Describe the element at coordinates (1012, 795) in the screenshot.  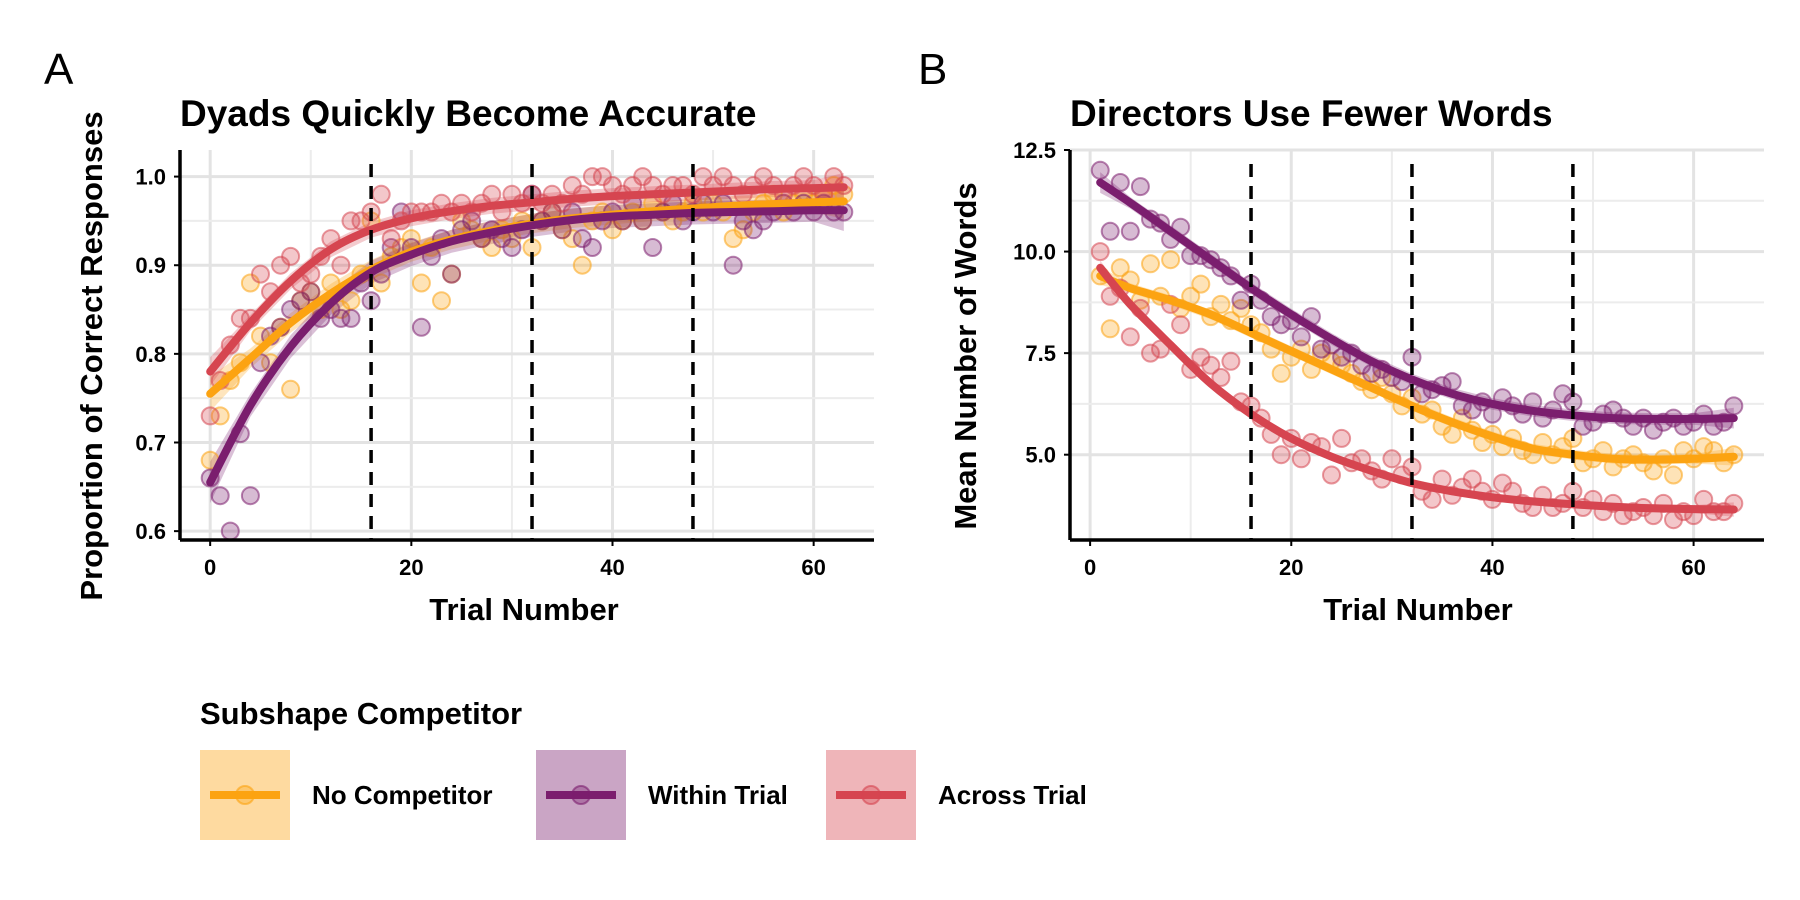
I see `legend-label-across-trial: Across Trial` at that location.